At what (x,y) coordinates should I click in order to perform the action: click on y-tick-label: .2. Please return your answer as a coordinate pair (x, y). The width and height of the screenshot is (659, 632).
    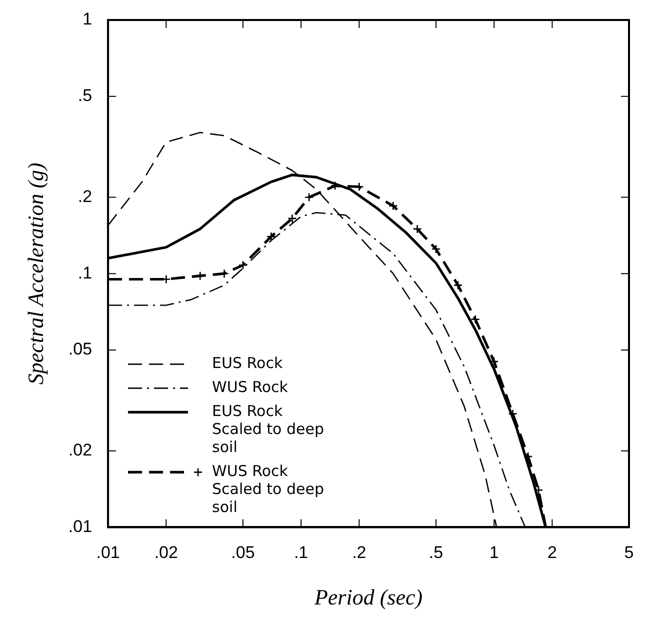
    Looking at the image, I should click on (85, 196).